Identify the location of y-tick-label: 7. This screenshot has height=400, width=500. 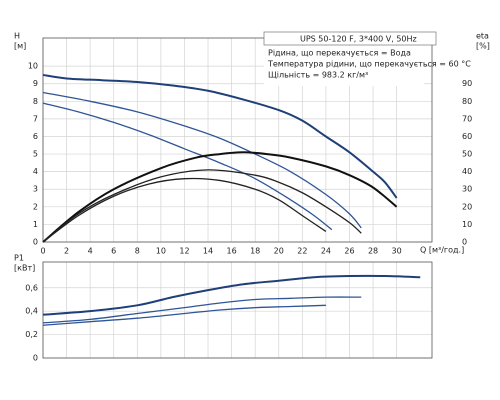
(35, 118).